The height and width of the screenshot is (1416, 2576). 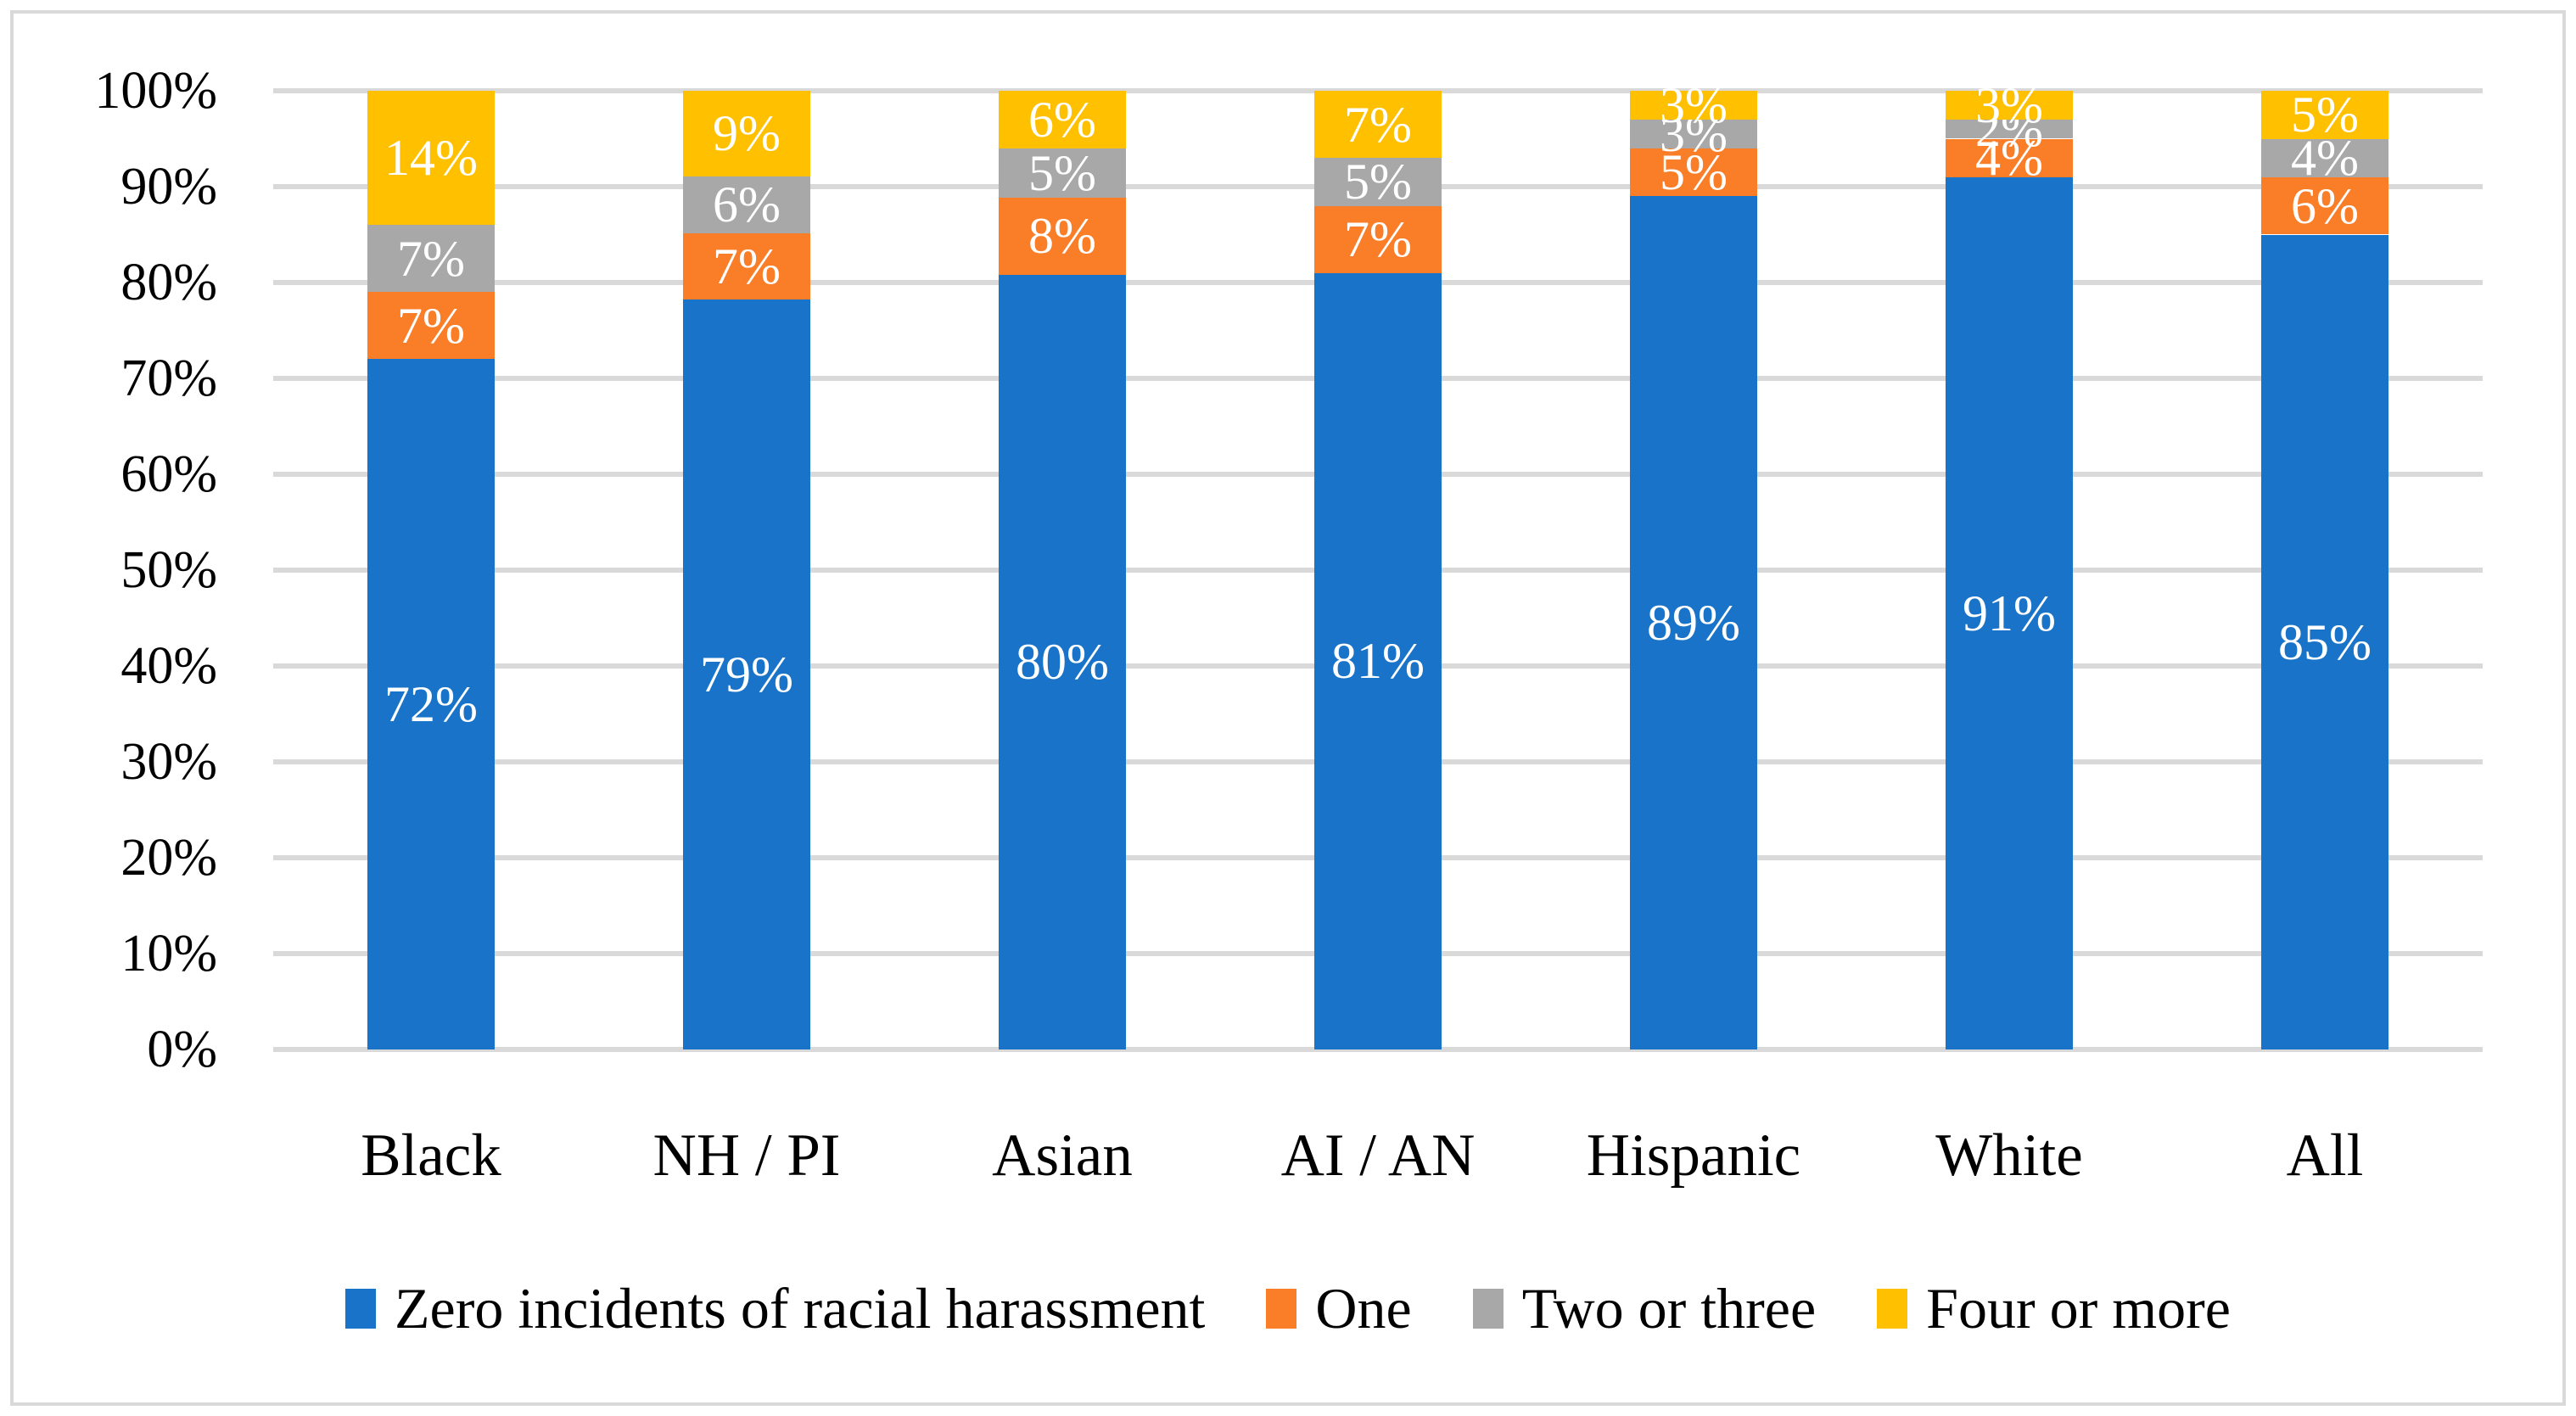 I want to click on legend-item: Zero incidents of racial harassment, so click(x=775, y=1308).